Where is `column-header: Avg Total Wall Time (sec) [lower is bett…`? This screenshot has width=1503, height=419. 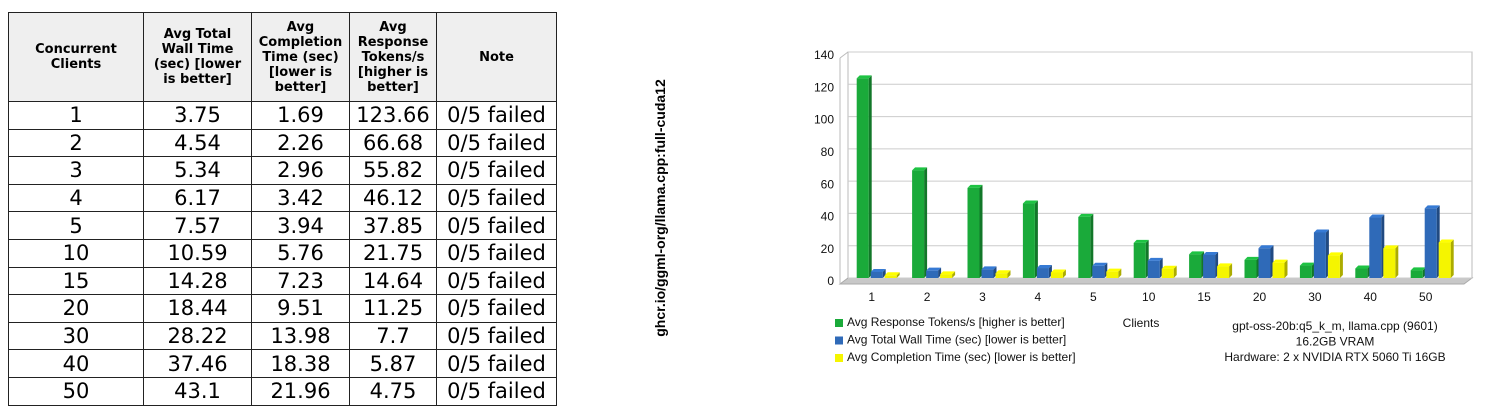 column-header: Avg Total Wall Time (sec) [lower is bett… is located at coordinates (197, 57).